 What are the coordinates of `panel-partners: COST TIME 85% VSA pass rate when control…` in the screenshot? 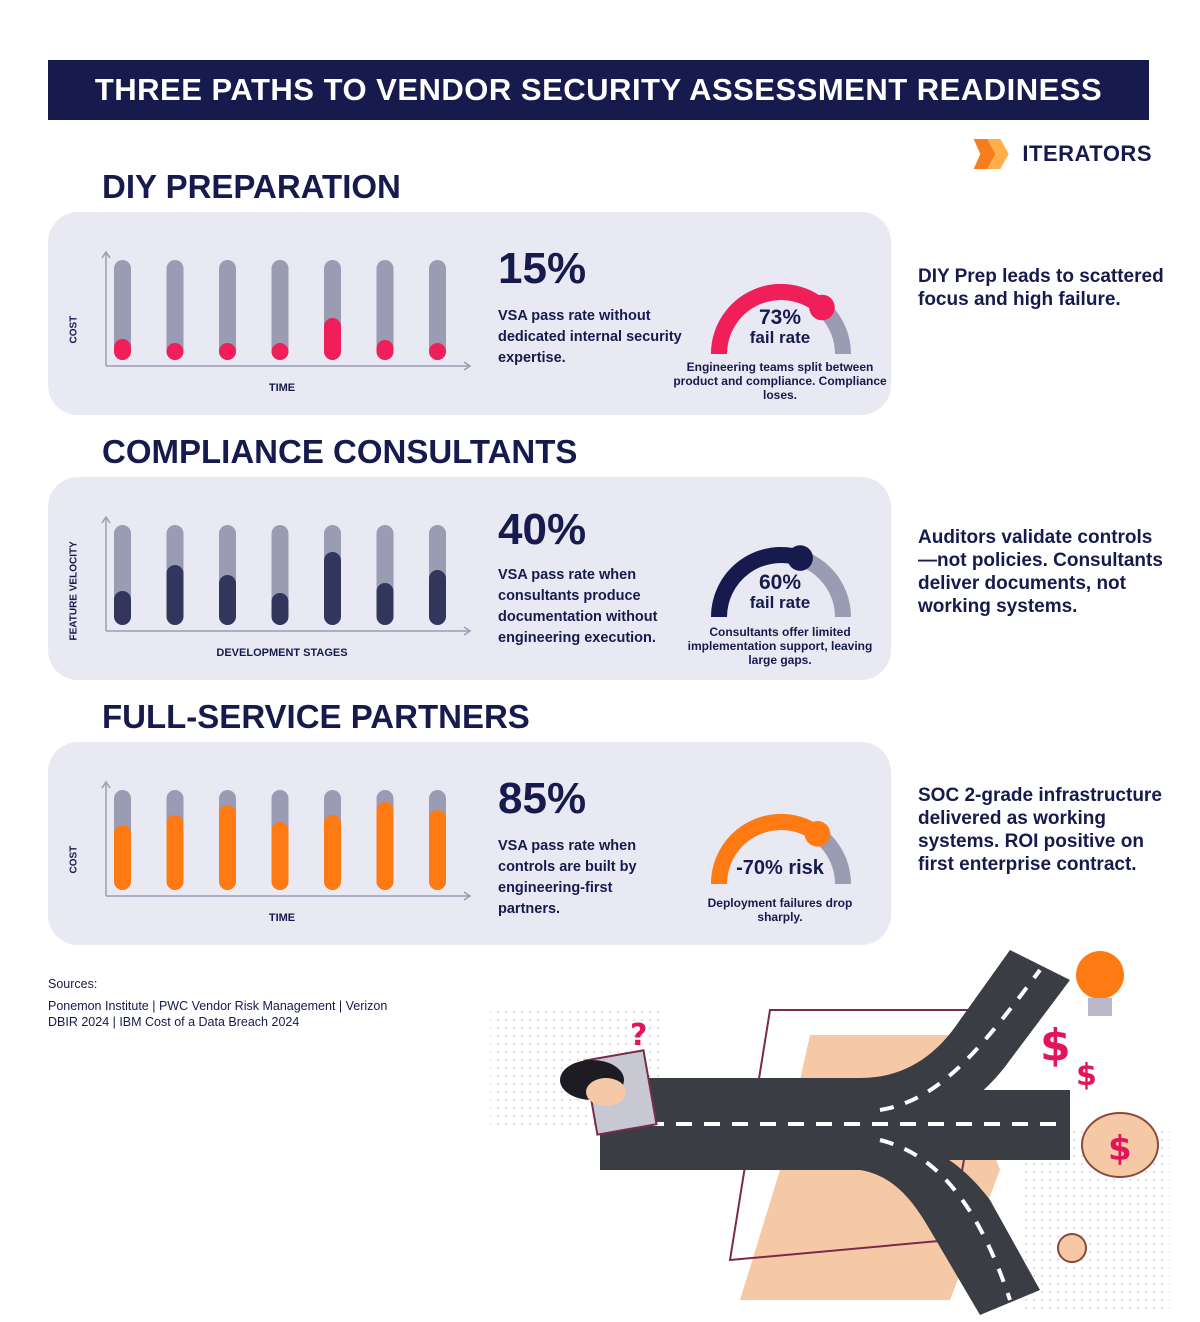 It's located at (469, 843).